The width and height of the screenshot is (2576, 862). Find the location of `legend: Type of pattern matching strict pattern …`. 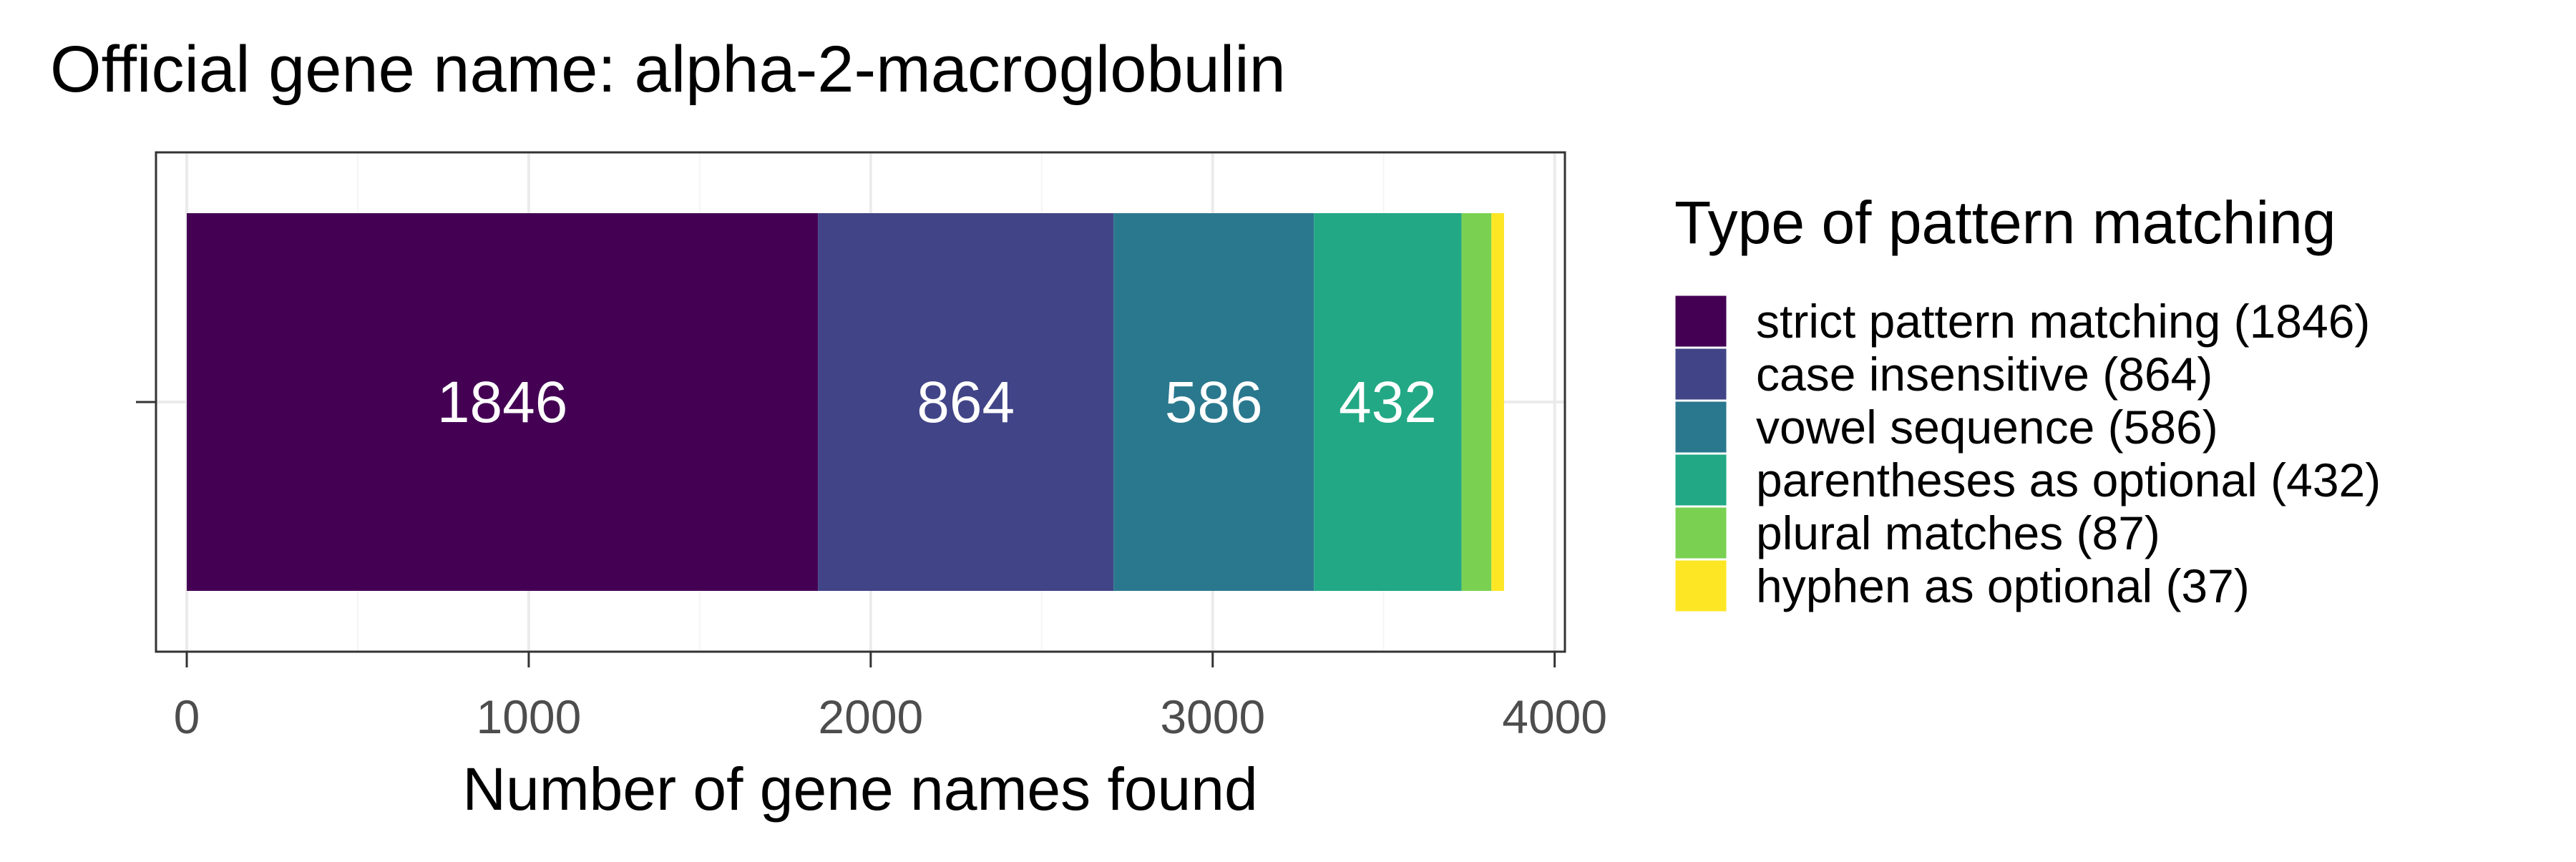

legend: Type of pattern matching strict pattern … is located at coordinates (2027, 401).